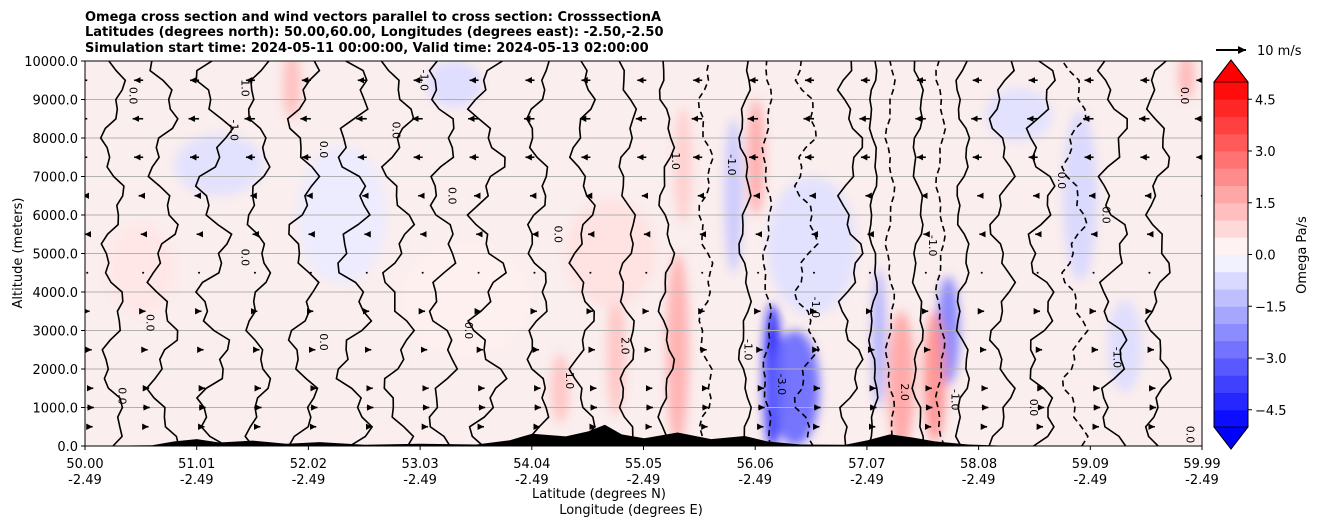 The width and height of the screenshot is (1320, 526). I want to click on y-tick-label: 10000.0, so click(51, 62).